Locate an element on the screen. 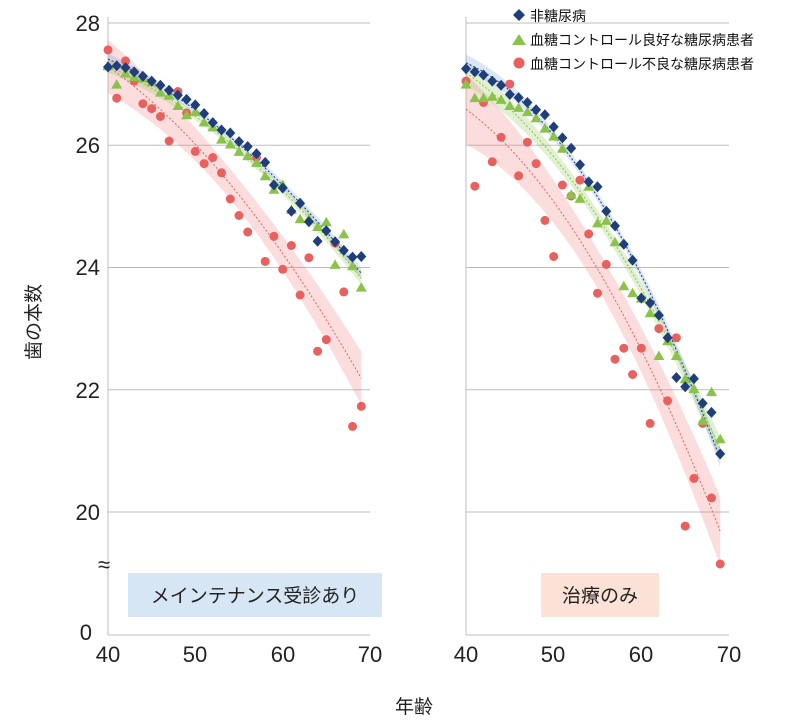 This screenshot has width=800, height=722. legend-circle-marker is located at coordinates (519, 63).